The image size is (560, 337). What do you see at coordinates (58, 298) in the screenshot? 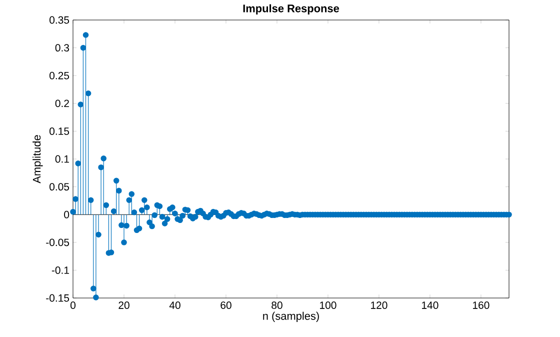
I see `y-tick-label: -0.15` at bounding box center [58, 298].